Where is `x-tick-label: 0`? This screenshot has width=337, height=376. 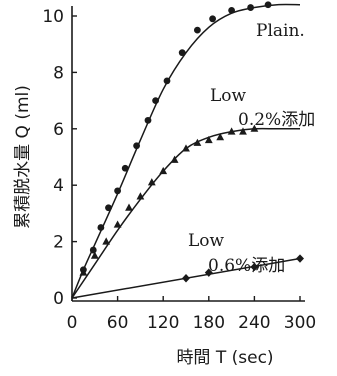
x-tick-label: 0 is located at coordinates (72, 323).